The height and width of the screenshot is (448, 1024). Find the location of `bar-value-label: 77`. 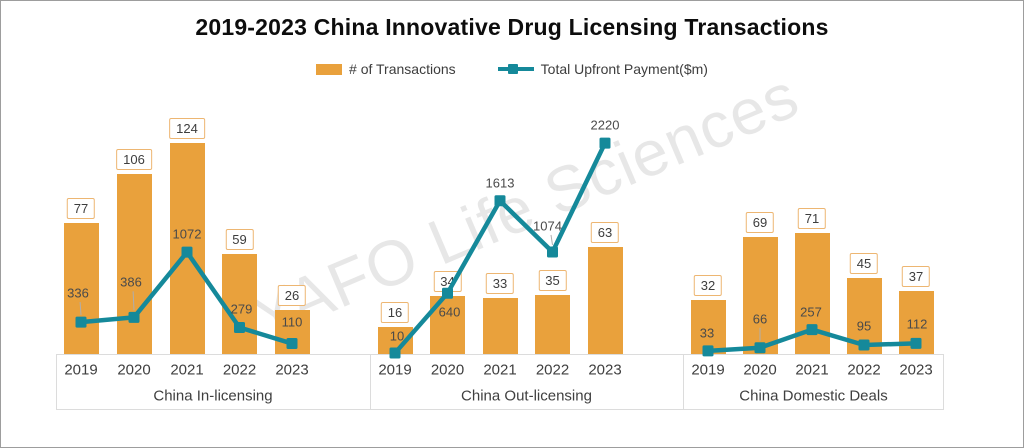

bar-value-label: 77 is located at coordinates (81, 209).